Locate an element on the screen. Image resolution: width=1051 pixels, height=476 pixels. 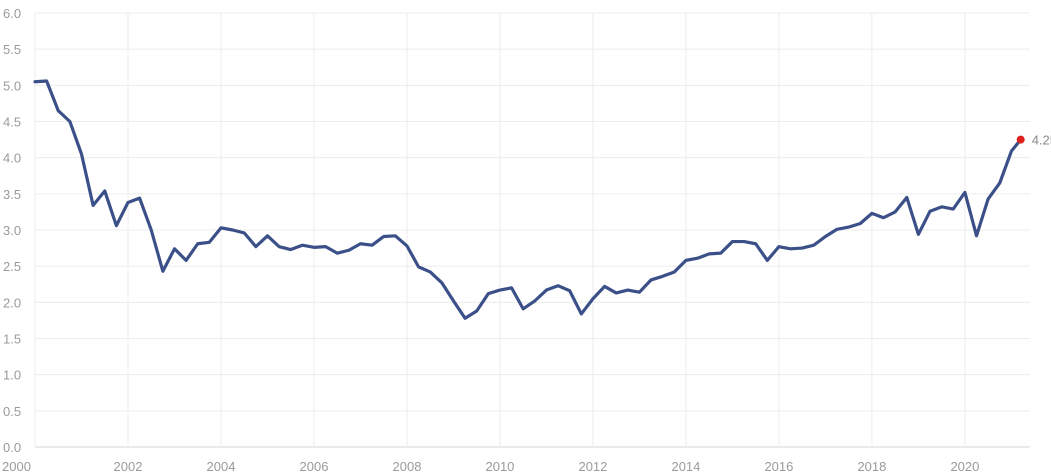
x-tick-label: 2000 is located at coordinates (16, 466).